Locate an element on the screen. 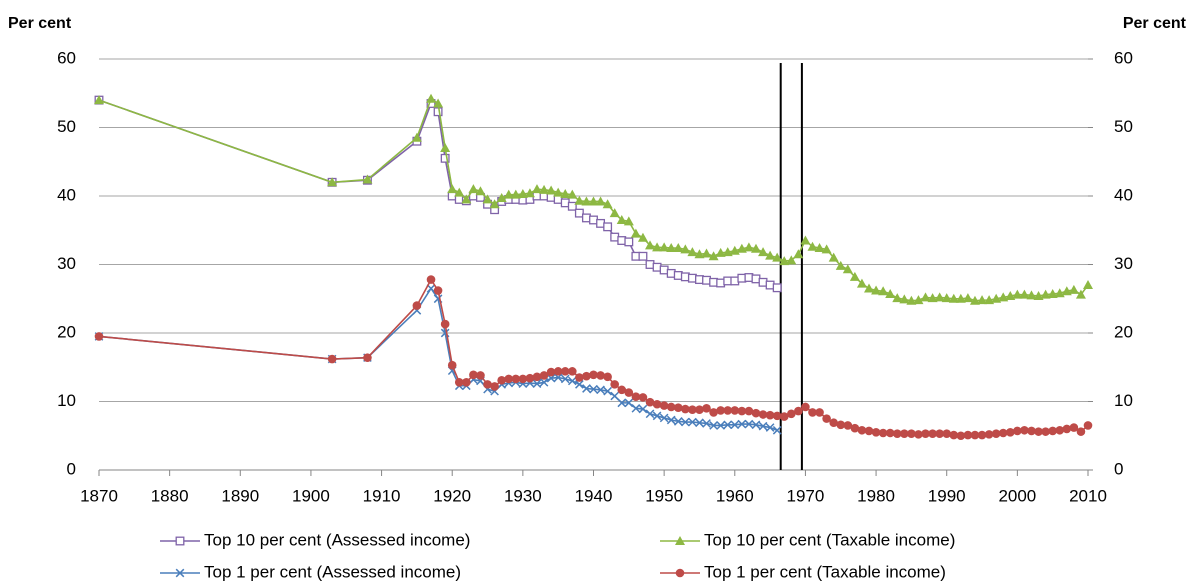  x-tick-label: 1880 is located at coordinates (170, 495).